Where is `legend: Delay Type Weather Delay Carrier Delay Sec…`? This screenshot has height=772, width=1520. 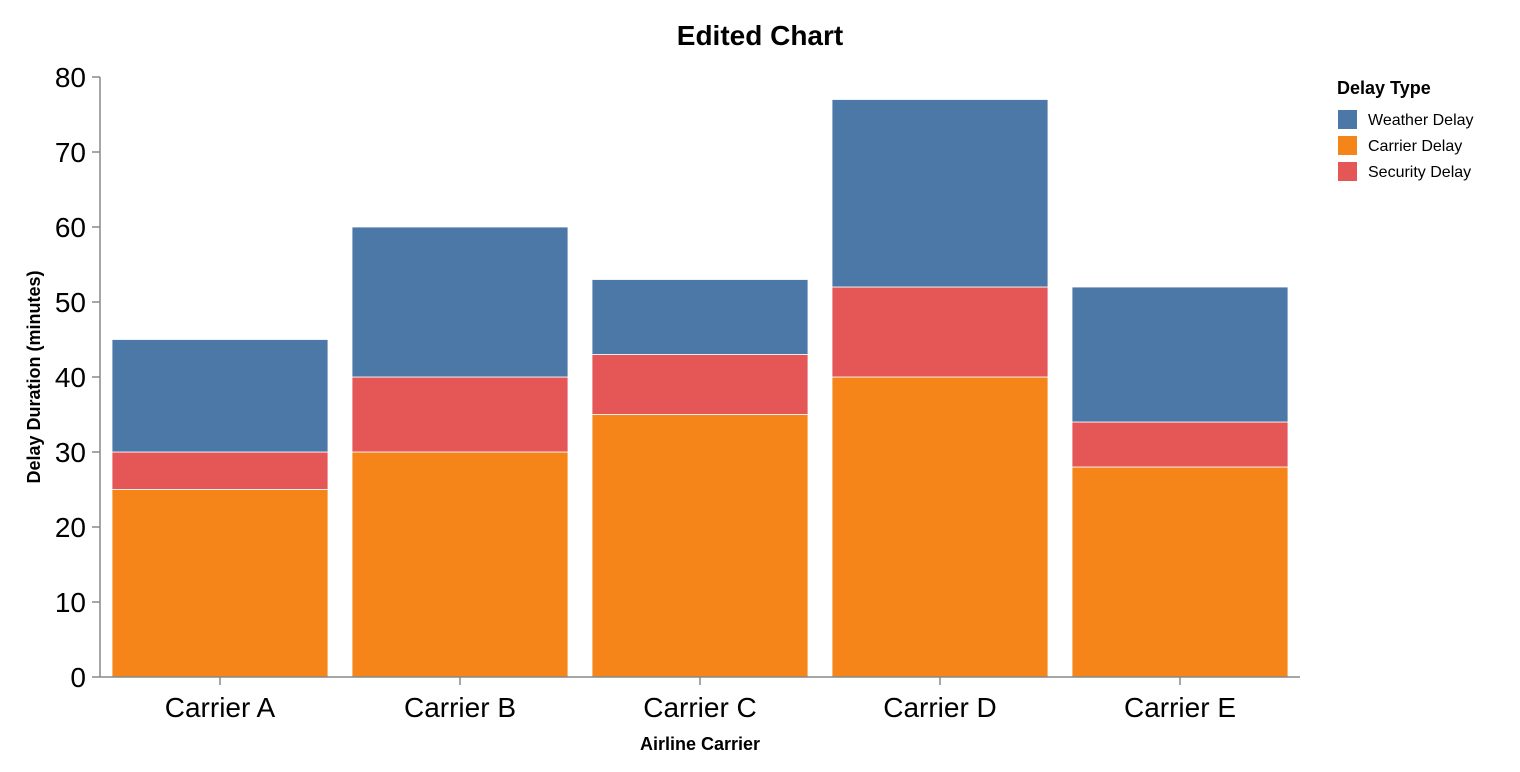
legend: Delay Type Weather Delay Carrier Delay Sec… is located at coordinates (1405, 129).